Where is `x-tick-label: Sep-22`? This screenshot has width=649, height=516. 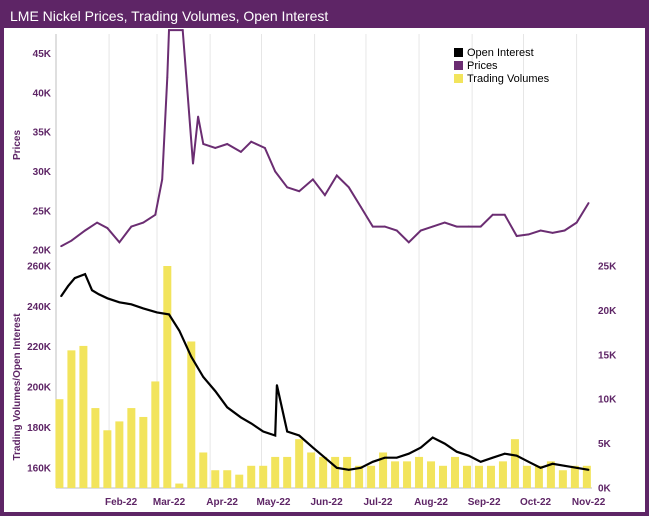 x-tick-label: Sep-22 is located at coordinates (484, 502).